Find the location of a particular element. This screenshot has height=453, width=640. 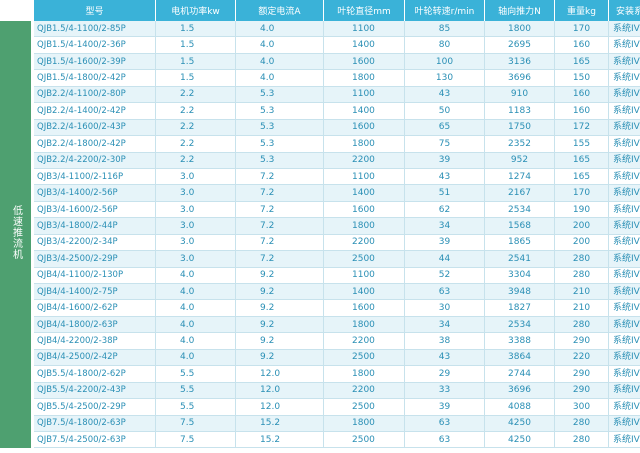

cell-thrust: 3136 is located at coordinates (520, 62).